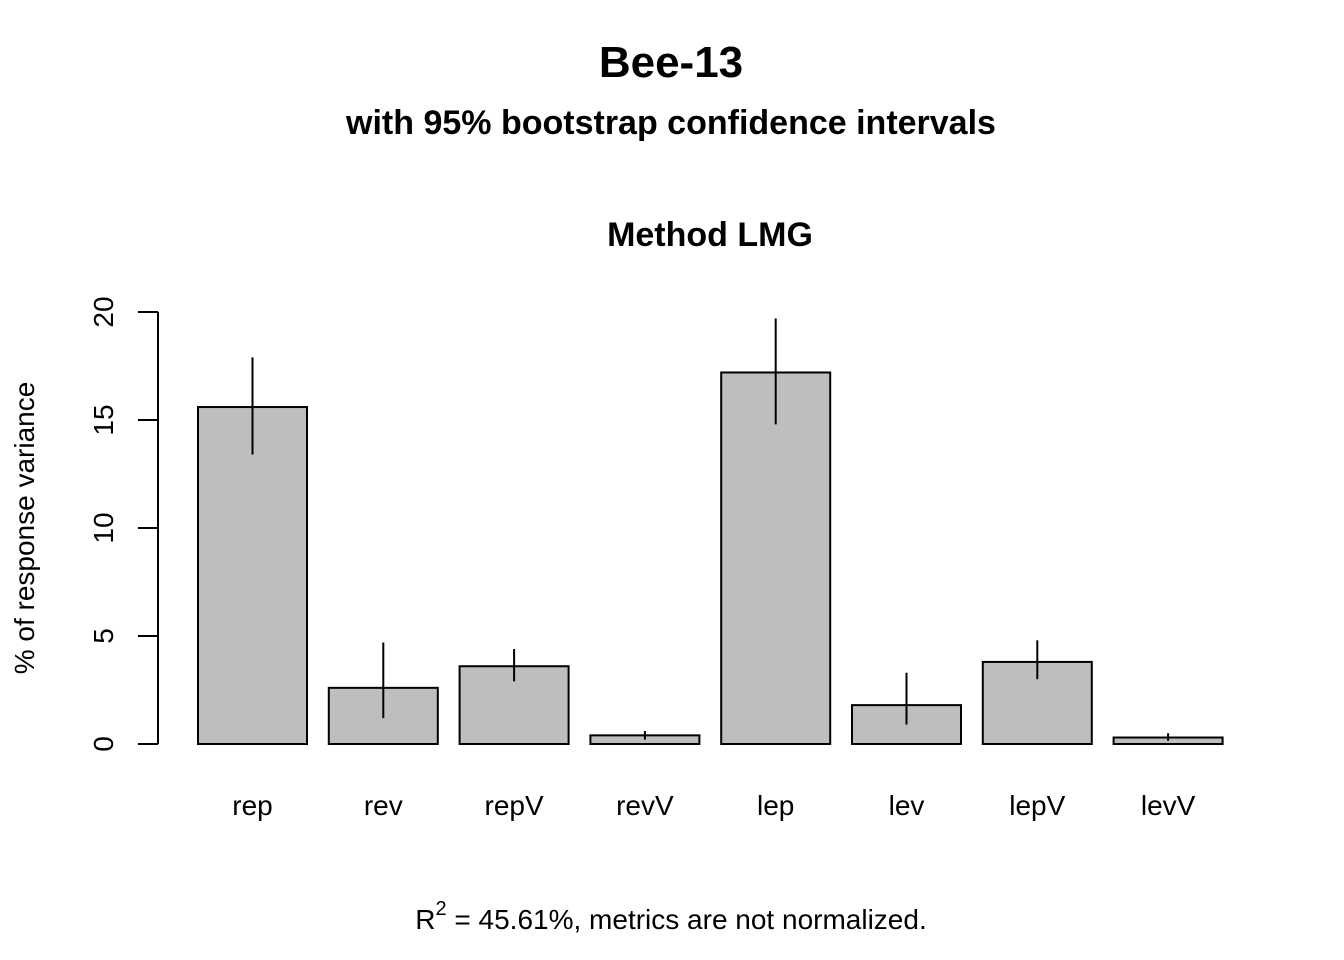  What do you see at coordinates (671, 62) in the screenshot?
I see `chart-title: Bee-13` at bounding box center [671, 62].